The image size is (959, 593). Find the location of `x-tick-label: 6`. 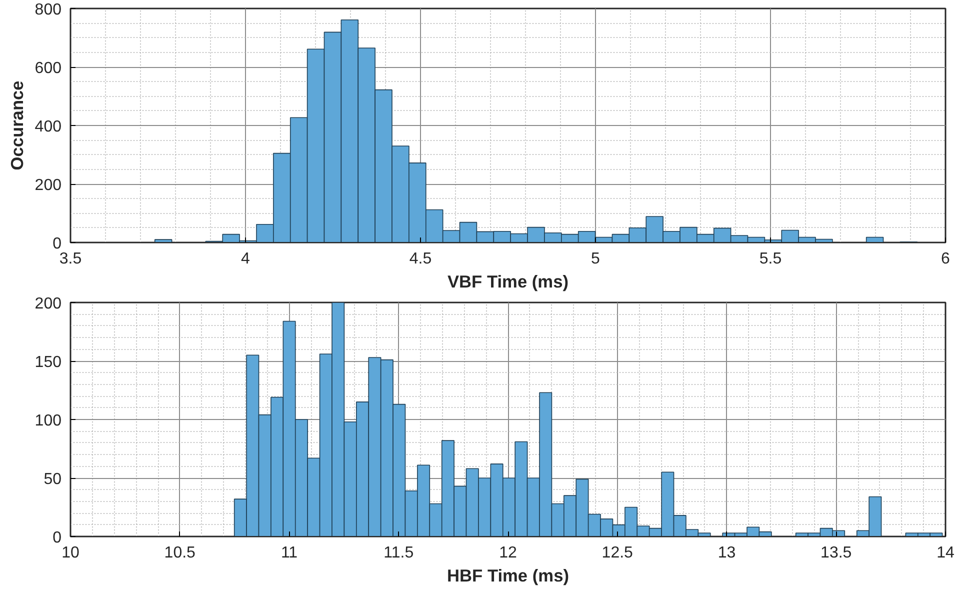

x-tick-label: 6 is located at coordinates (945, 259).